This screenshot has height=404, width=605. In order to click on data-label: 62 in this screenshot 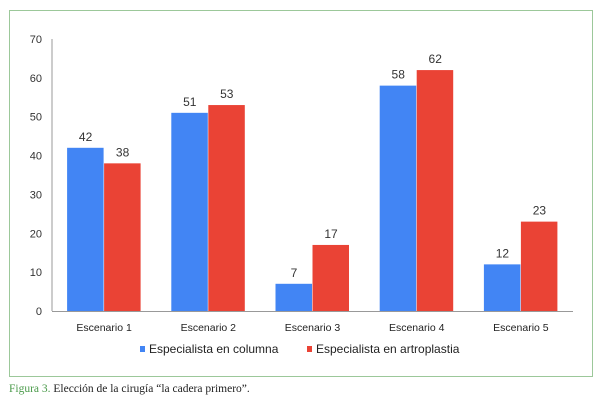, I will do `click(436, 59)`.